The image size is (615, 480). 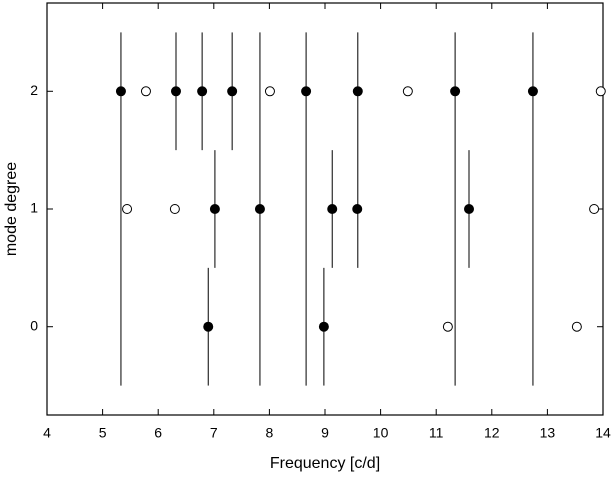 What do you see at coordinates (214, 433) in the screenshot?
I see `x-tick-label: 7` at bounding box center [214, 433].